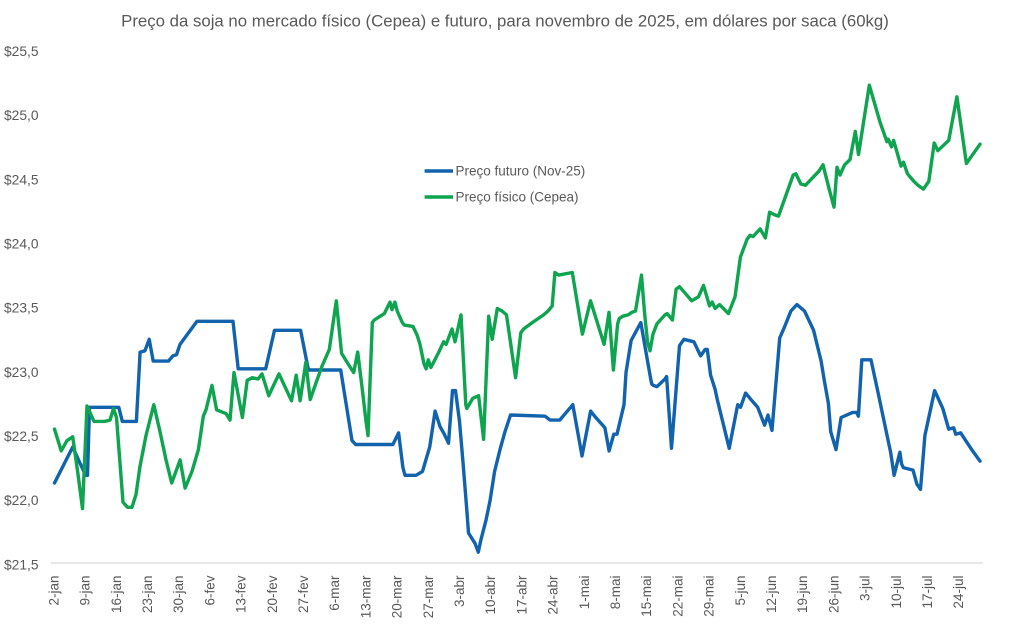 The image size is (1011, 634). What do you see at coordinates (397, 596) in the screenshot?
I see `svg-text: 20-mar` at bounding box center [397, 596].